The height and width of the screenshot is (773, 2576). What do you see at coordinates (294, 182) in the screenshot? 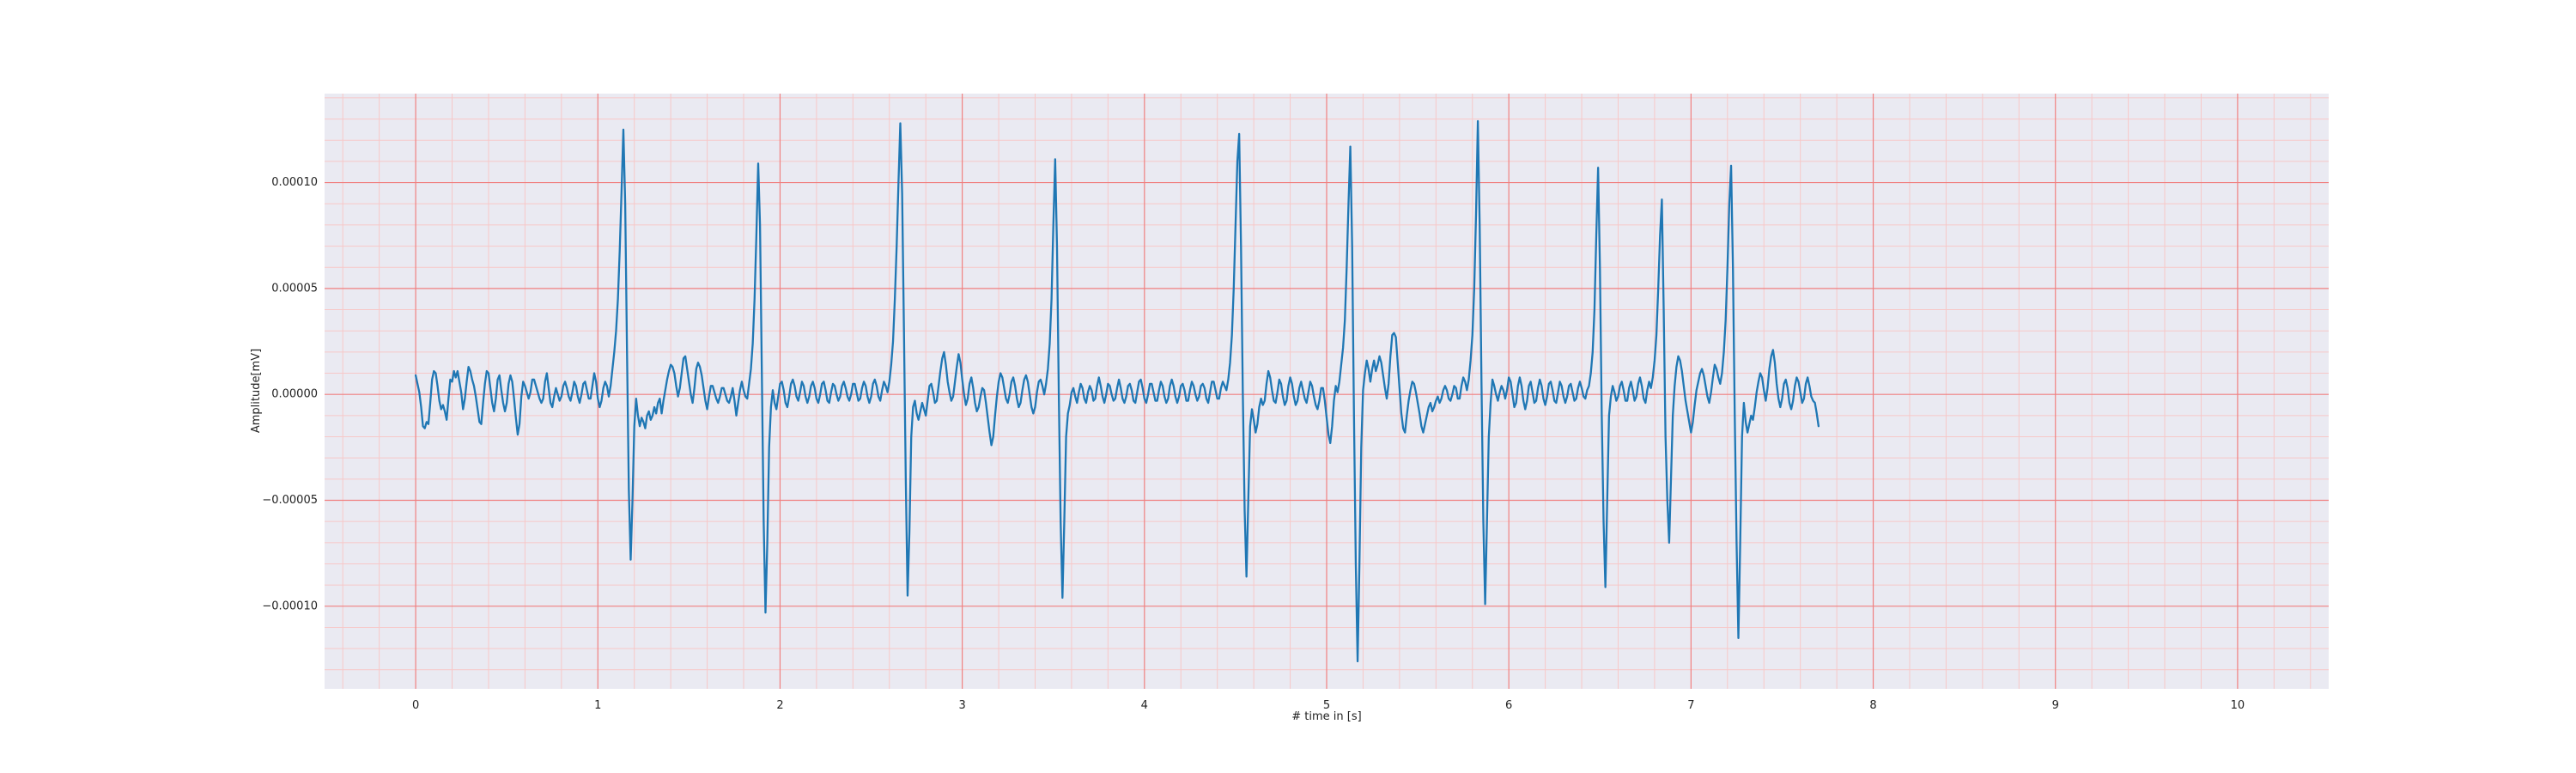
I see `y-tick-label: 0.00010` at bounding box center [294, 182].